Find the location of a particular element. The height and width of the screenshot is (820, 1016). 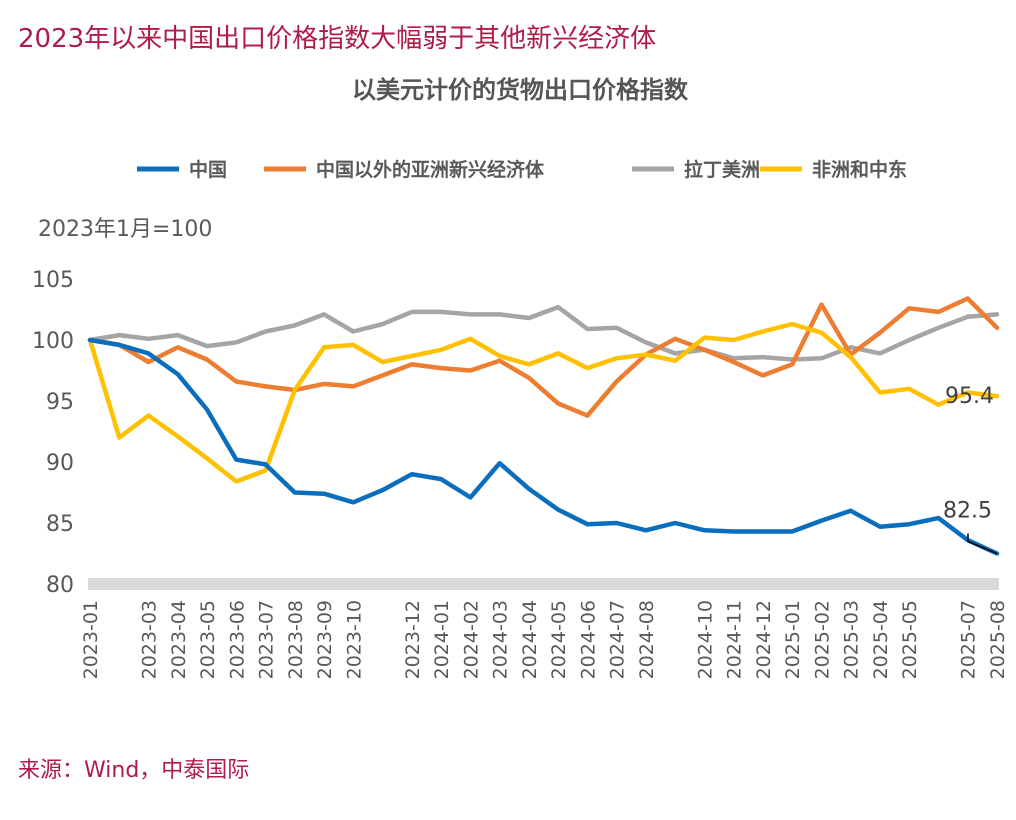

x-tick-label: 2024-02 is located at coordinates (471, 639).